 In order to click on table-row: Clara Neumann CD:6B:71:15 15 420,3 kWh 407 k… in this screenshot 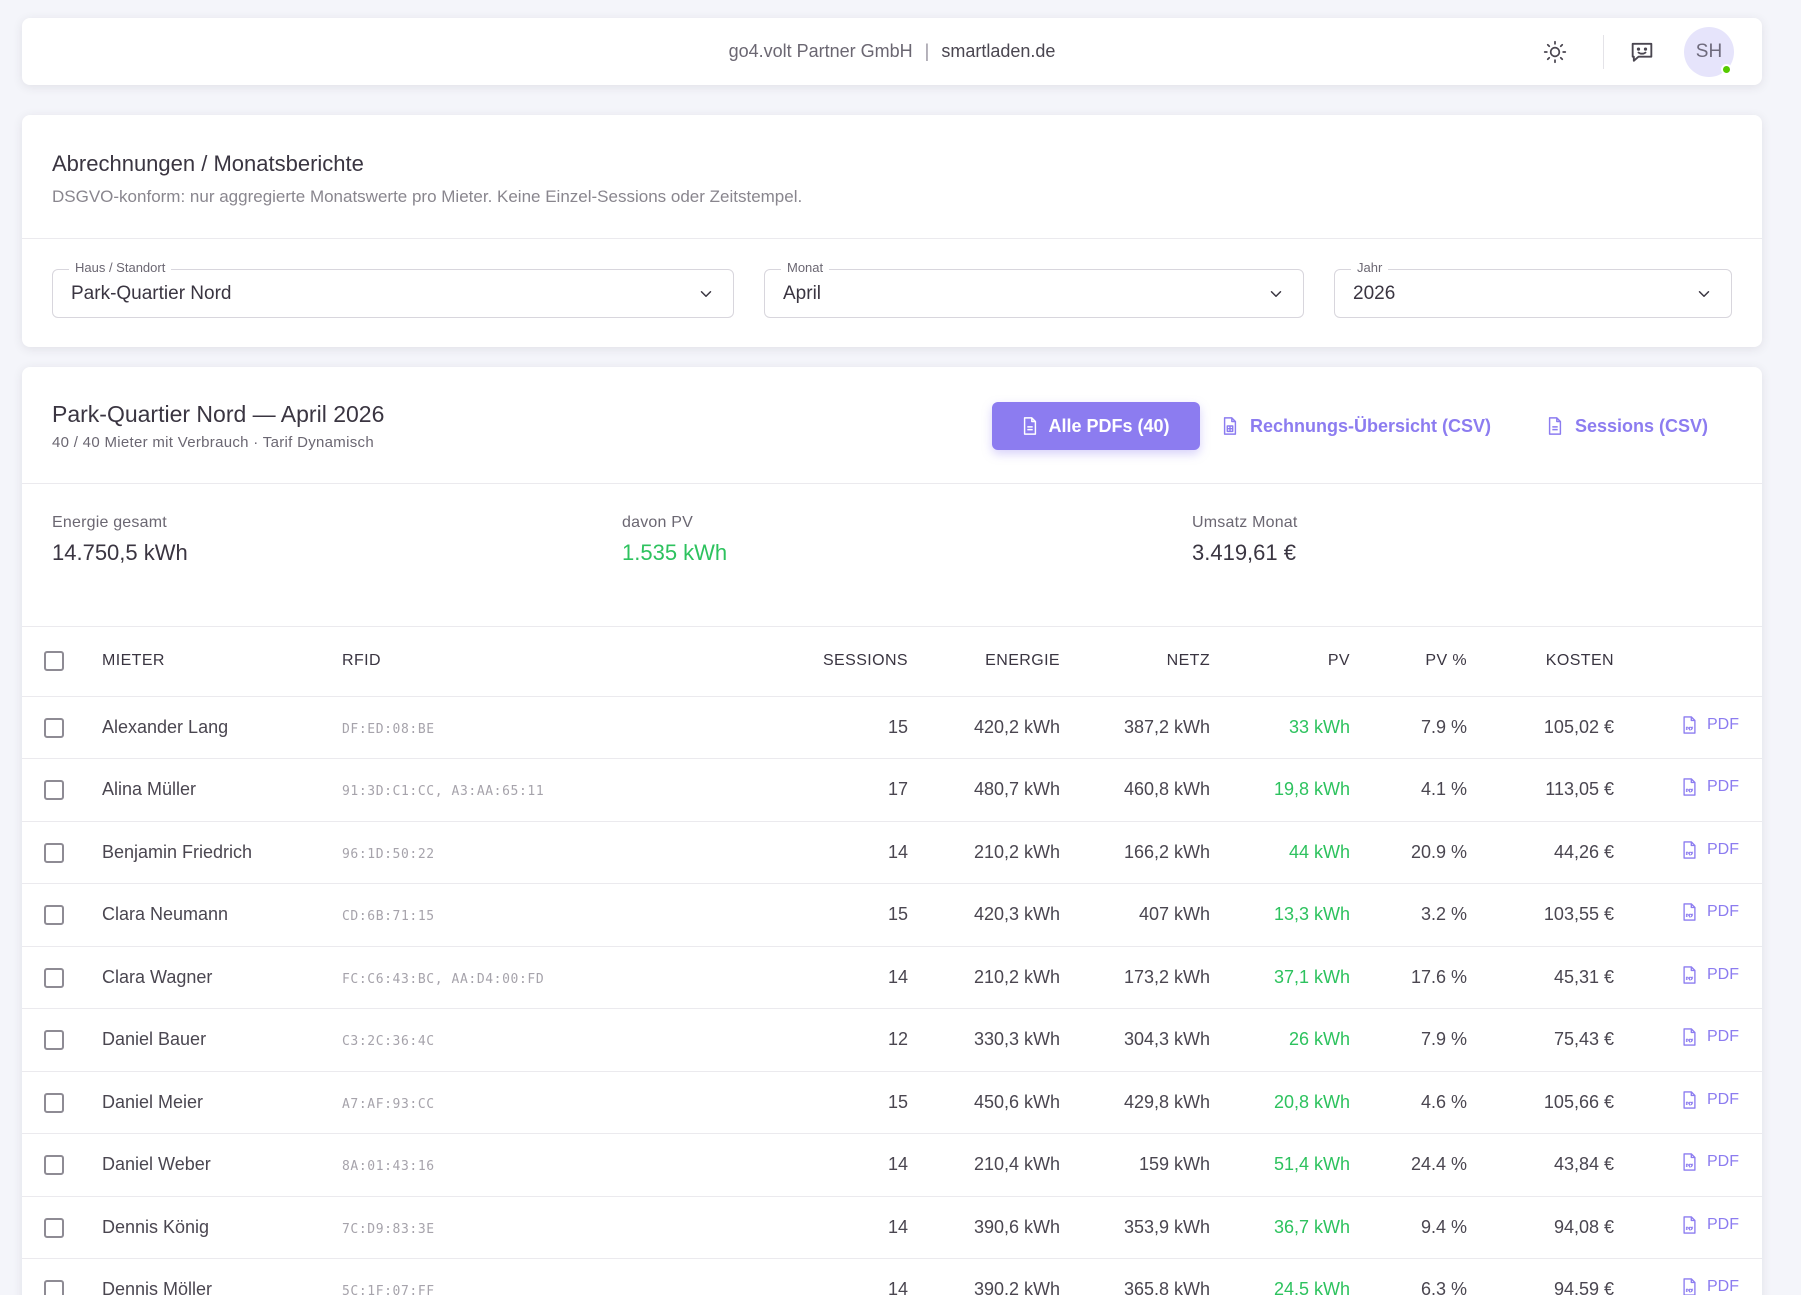, I will do `click(892, 915)`.